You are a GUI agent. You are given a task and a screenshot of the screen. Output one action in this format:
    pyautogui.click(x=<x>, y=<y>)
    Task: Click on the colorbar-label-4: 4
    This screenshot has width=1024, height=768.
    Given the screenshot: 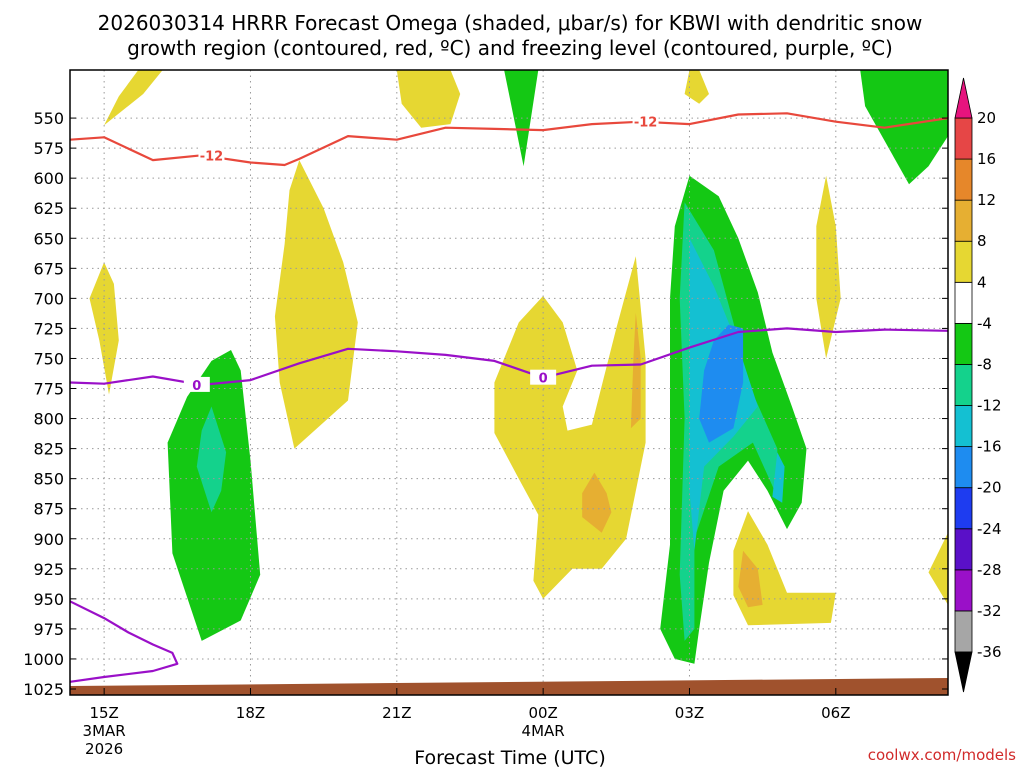 What is the action you would take?
    pyautogui.click(x=982, y=282)
    